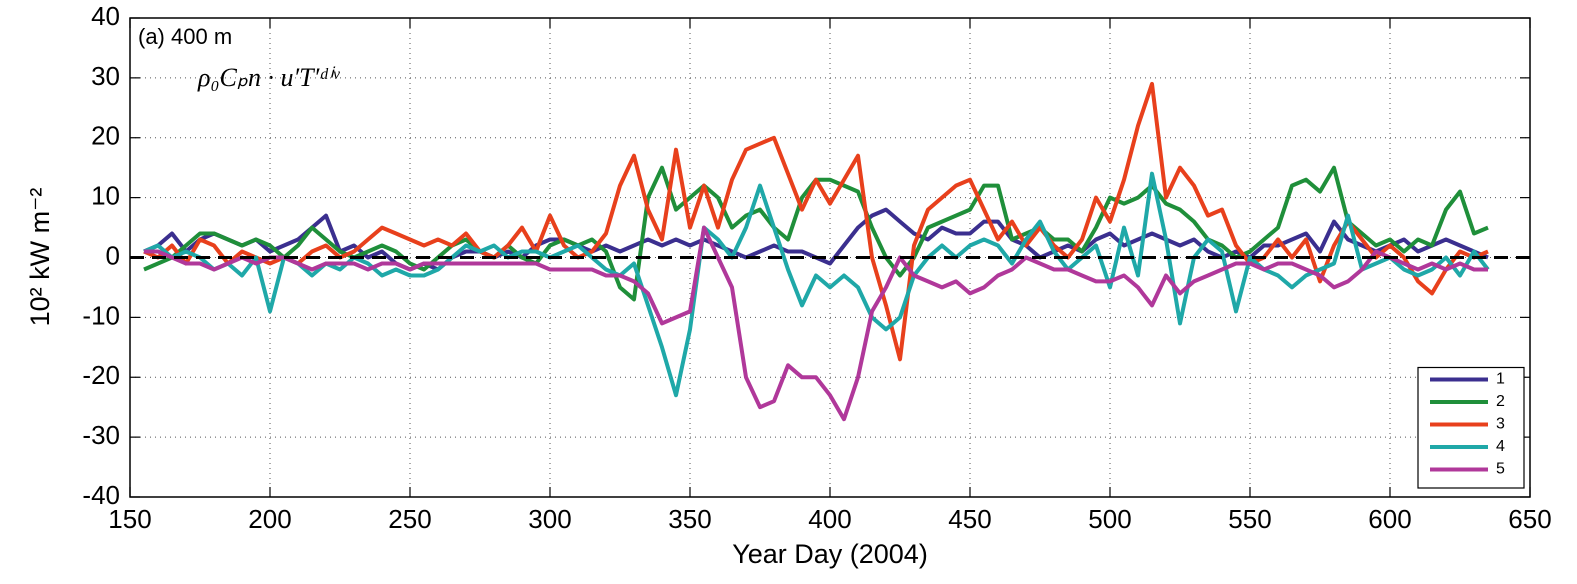 This screenshot has width=1577, height=584. Describe the element at coordinates (1500, 469) in the screenshot. I see `legend-label: 5` at that location.